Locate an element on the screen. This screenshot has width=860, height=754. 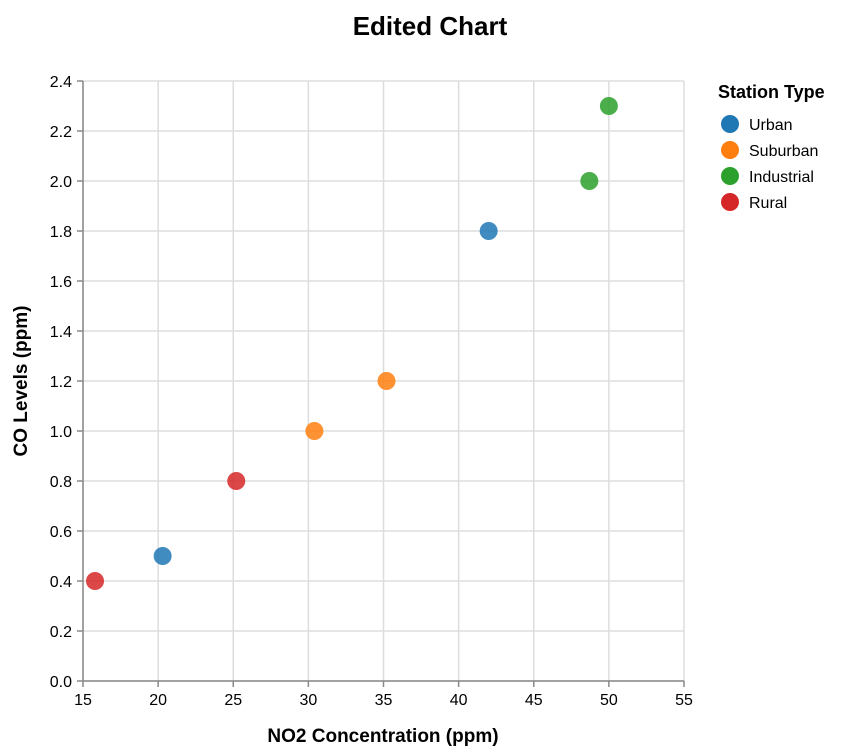
x-tick-label: 20 is located at coordinates (158, 700).